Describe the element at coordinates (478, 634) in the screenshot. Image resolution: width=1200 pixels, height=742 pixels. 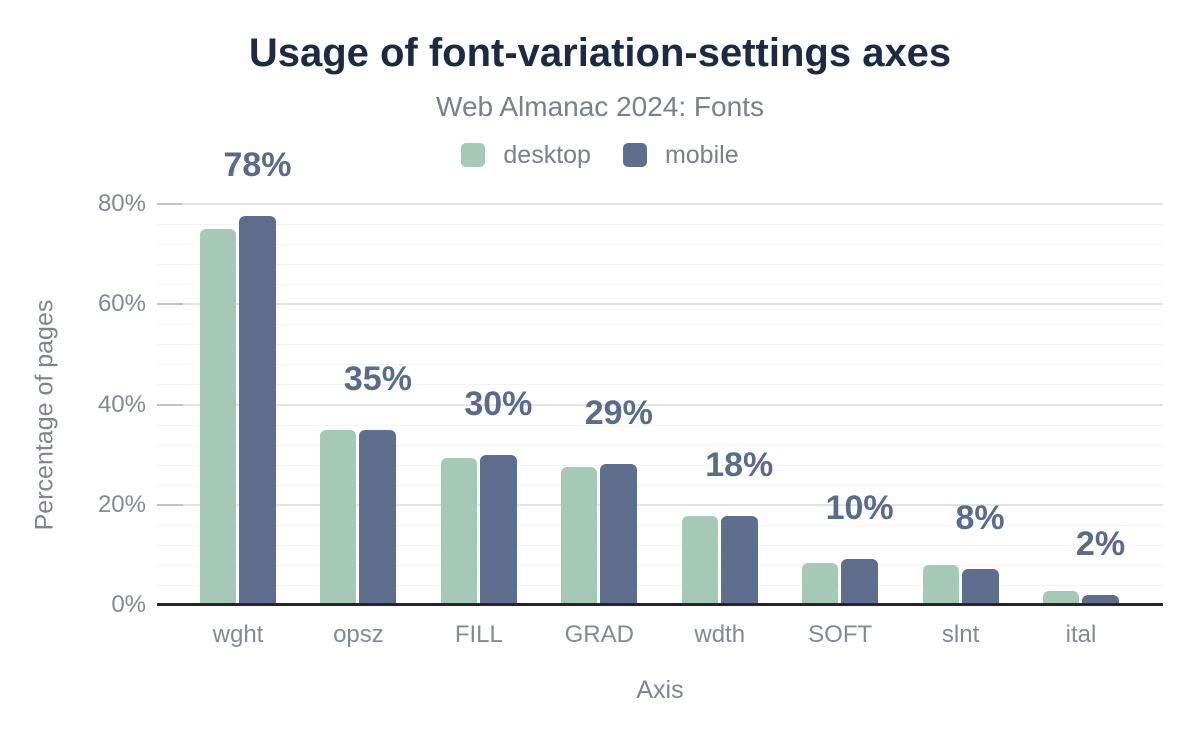
I see `x-tick-label-FILL: FILL` at that location.